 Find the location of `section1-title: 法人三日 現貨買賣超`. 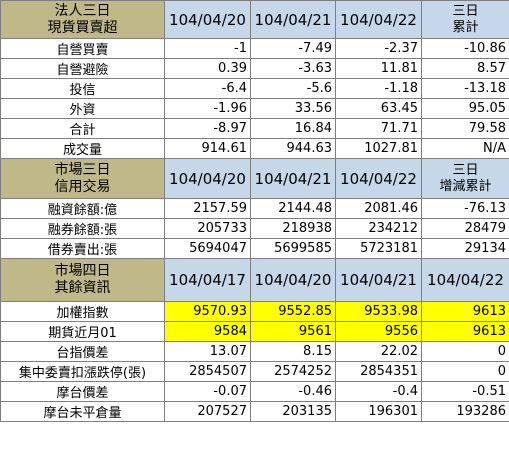

section1-title: 法人三日 現貨買賣超 is located at coordinates (82, 19).